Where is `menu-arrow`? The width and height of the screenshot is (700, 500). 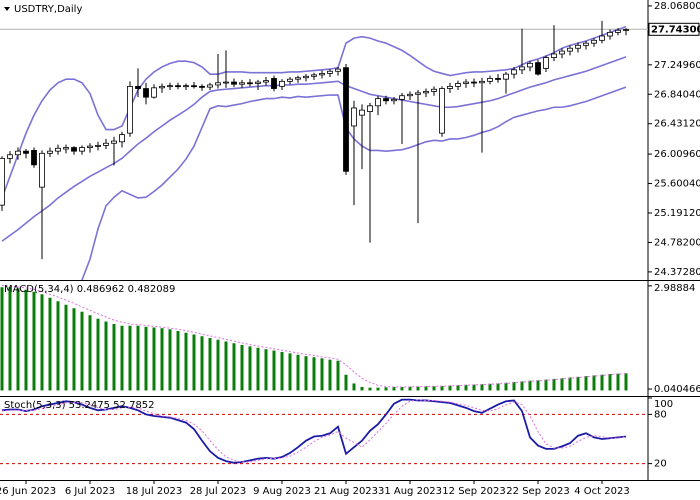
menu-arrow is located at coordinates (7, 9).